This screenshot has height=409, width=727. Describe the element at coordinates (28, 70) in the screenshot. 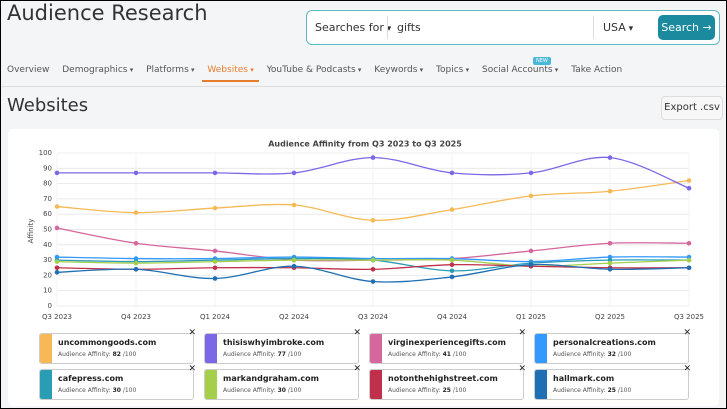

I see `nav-item: Overview` at that location.